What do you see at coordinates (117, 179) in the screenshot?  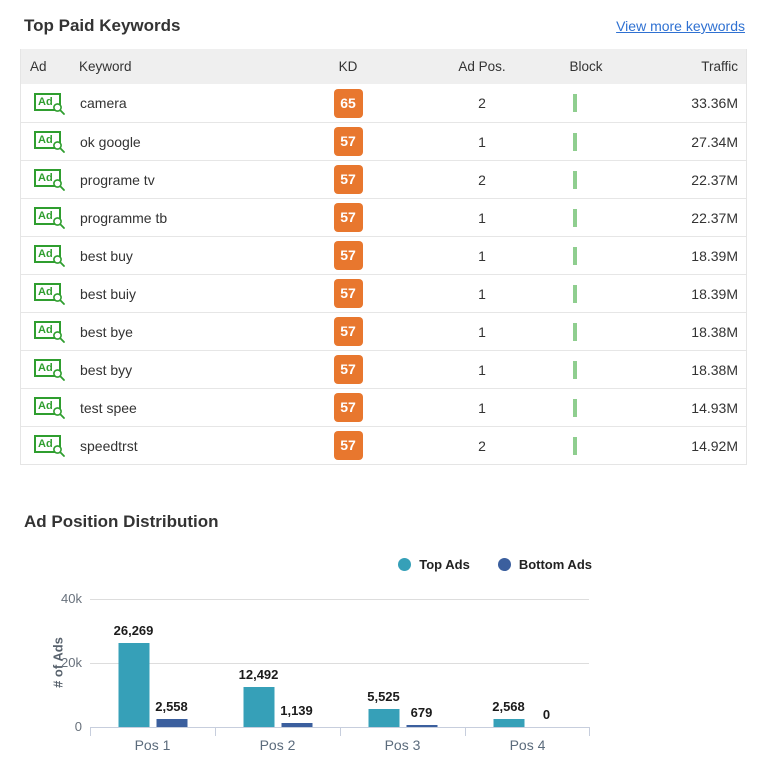 I see `keyword-cell: programe tv` at bounding box center [117, 179].